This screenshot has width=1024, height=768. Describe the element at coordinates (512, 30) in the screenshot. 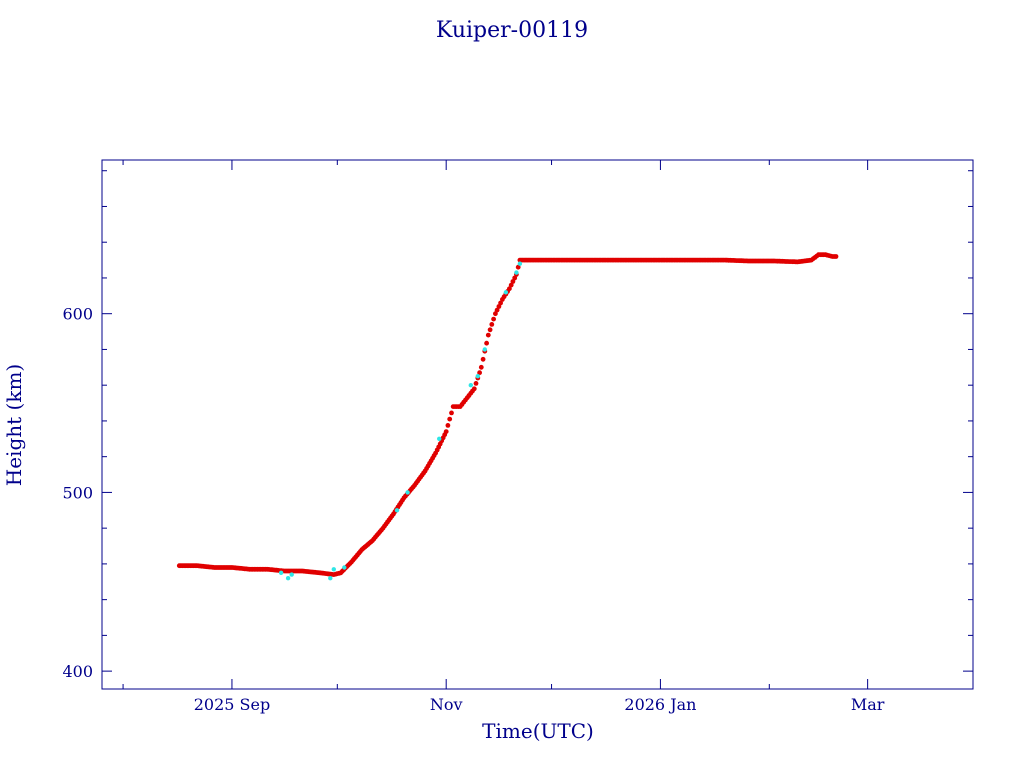

I see `chart-title: Kuiper-00119` at that location.